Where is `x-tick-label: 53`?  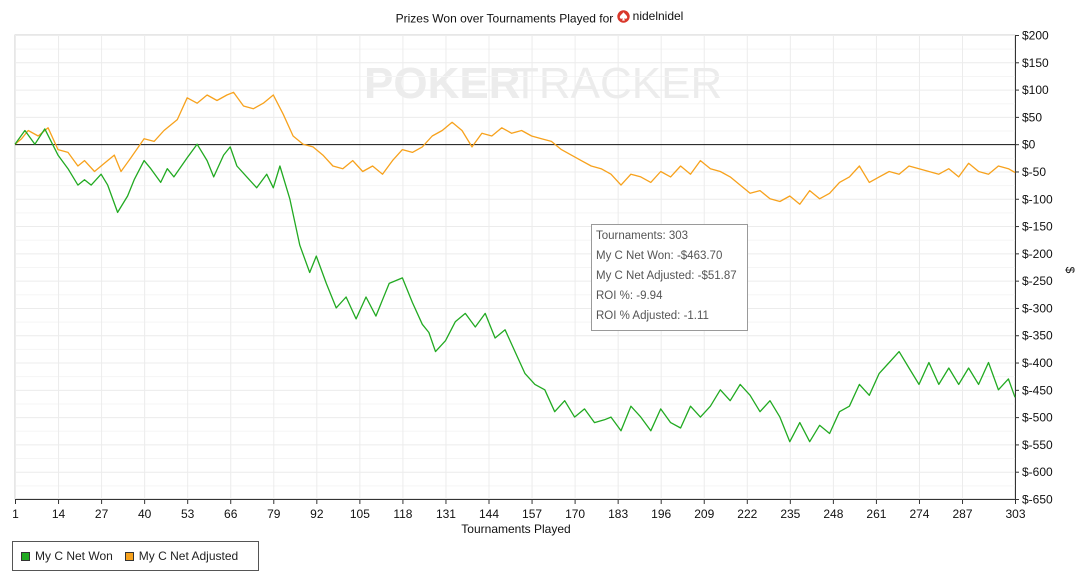
x-tick-label: 53 is located at coordinates (188, 514).